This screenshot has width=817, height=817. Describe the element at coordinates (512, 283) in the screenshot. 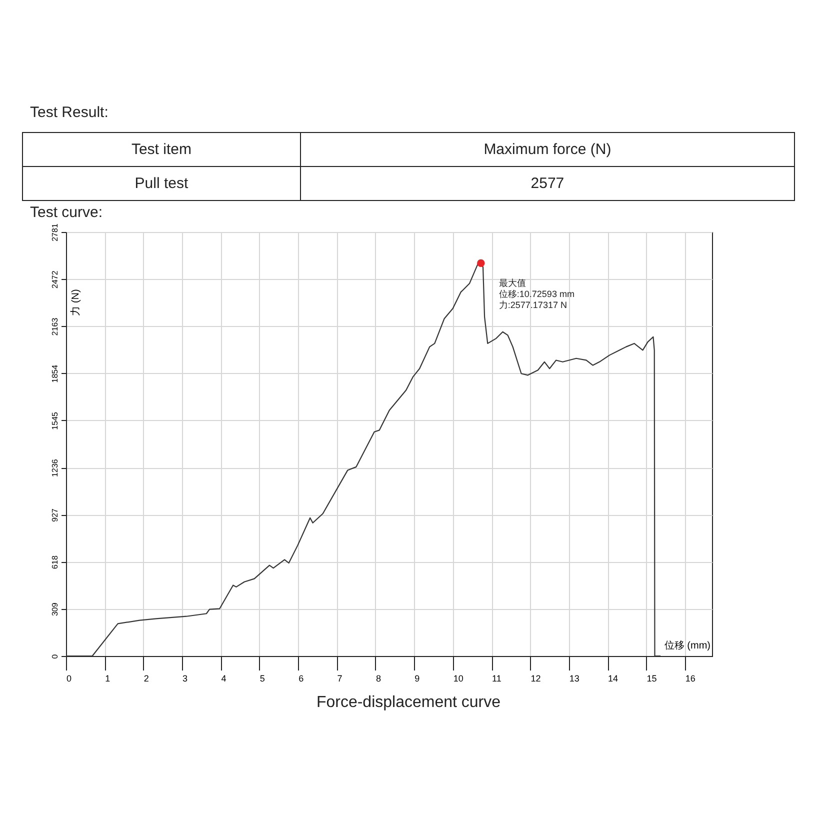

I see `annotation: 最大值` at that location.